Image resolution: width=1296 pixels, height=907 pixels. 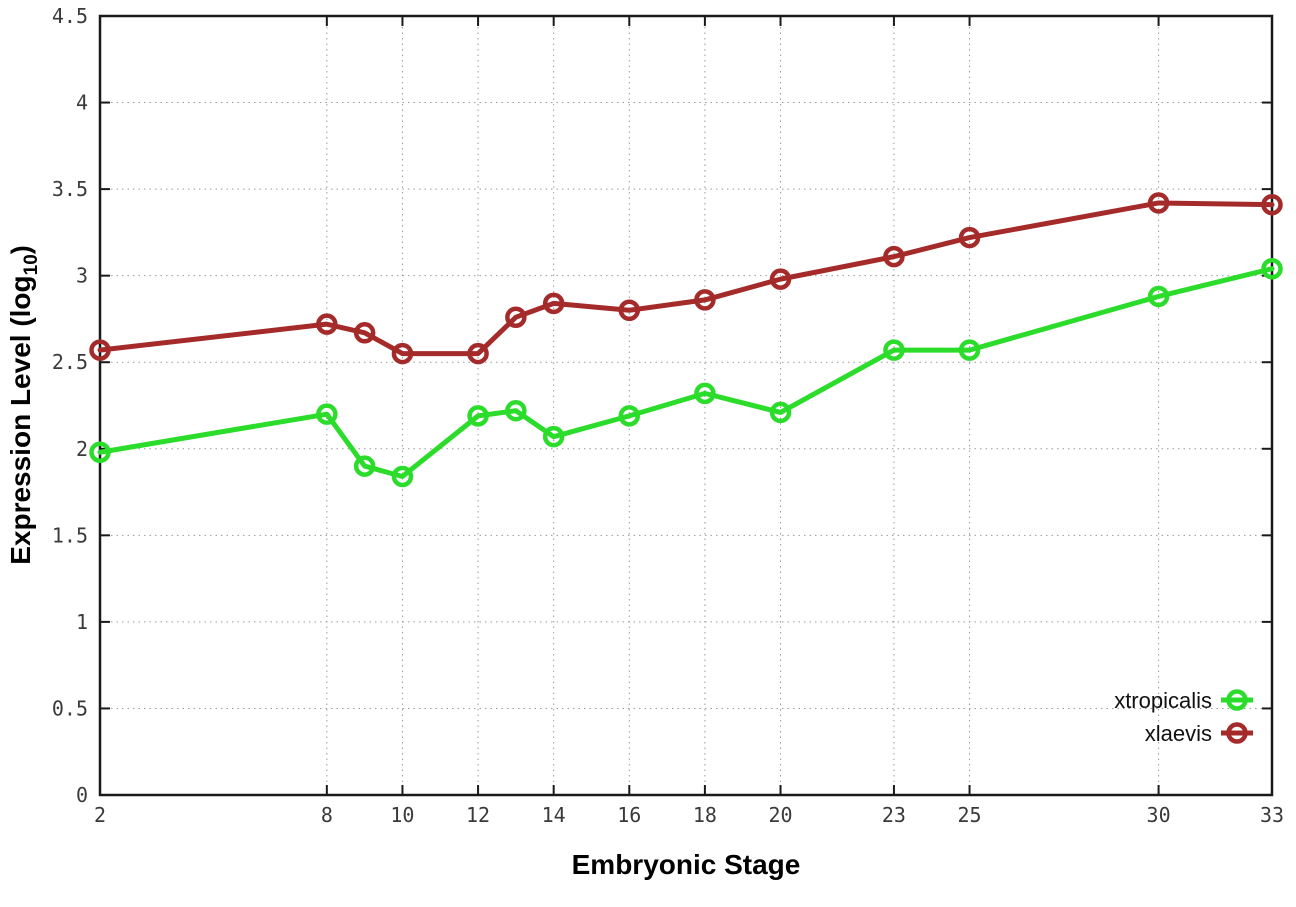 I want to click on y-tick-label: 1, so click(x=82, y=622).